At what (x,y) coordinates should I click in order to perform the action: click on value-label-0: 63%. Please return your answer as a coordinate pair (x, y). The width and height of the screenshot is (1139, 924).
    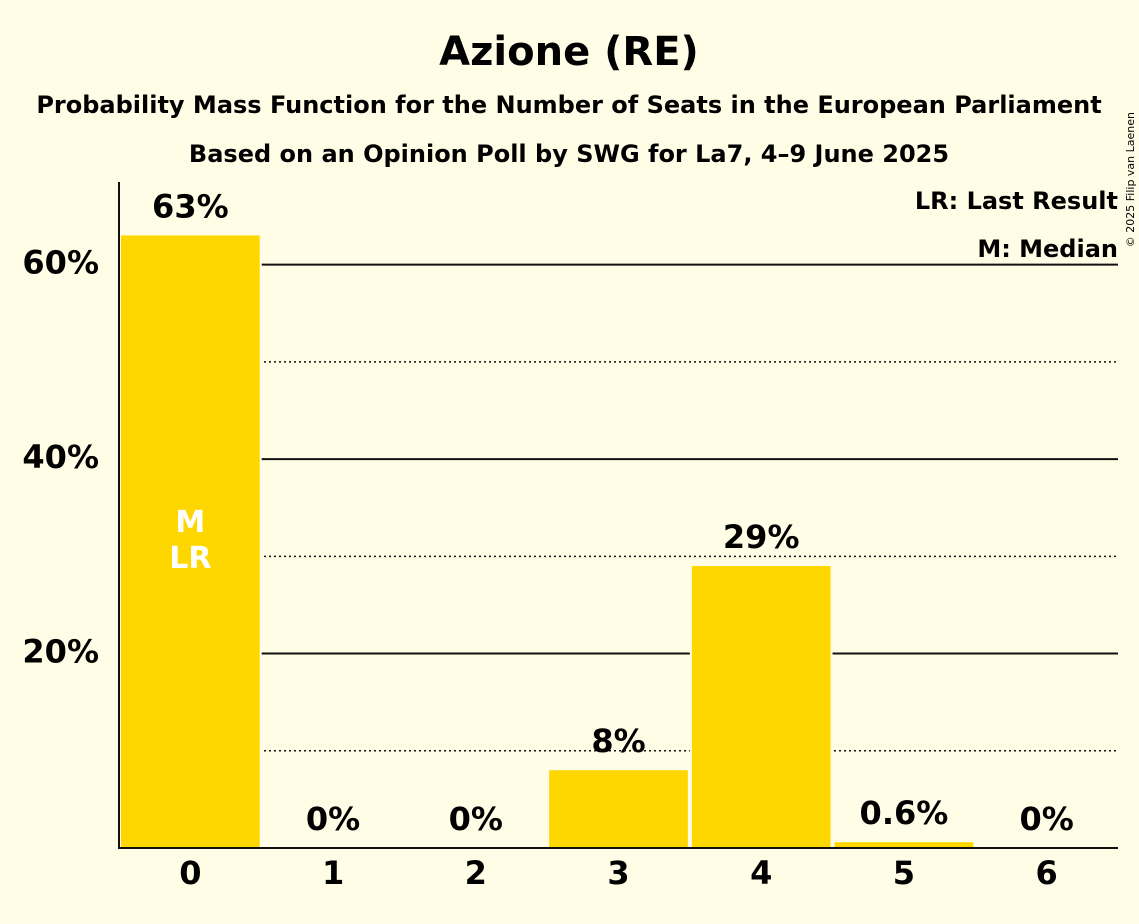
    Looking at the image, I should click on (190, 206).